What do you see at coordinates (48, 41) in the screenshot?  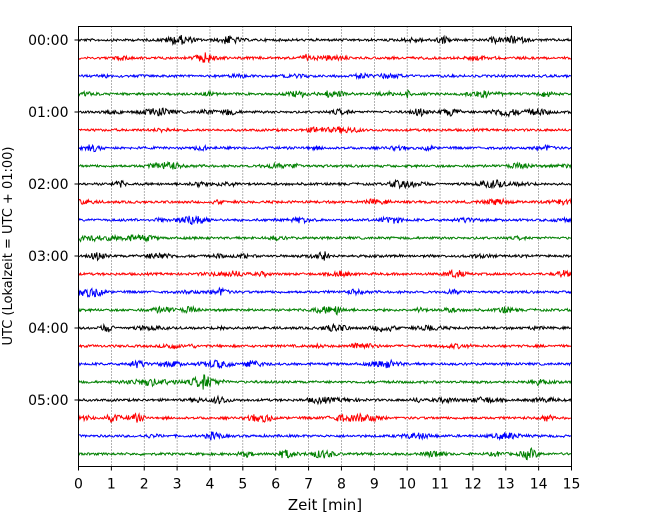 I see `y-tick-label: 00:00` at bounding box center [48, 41].